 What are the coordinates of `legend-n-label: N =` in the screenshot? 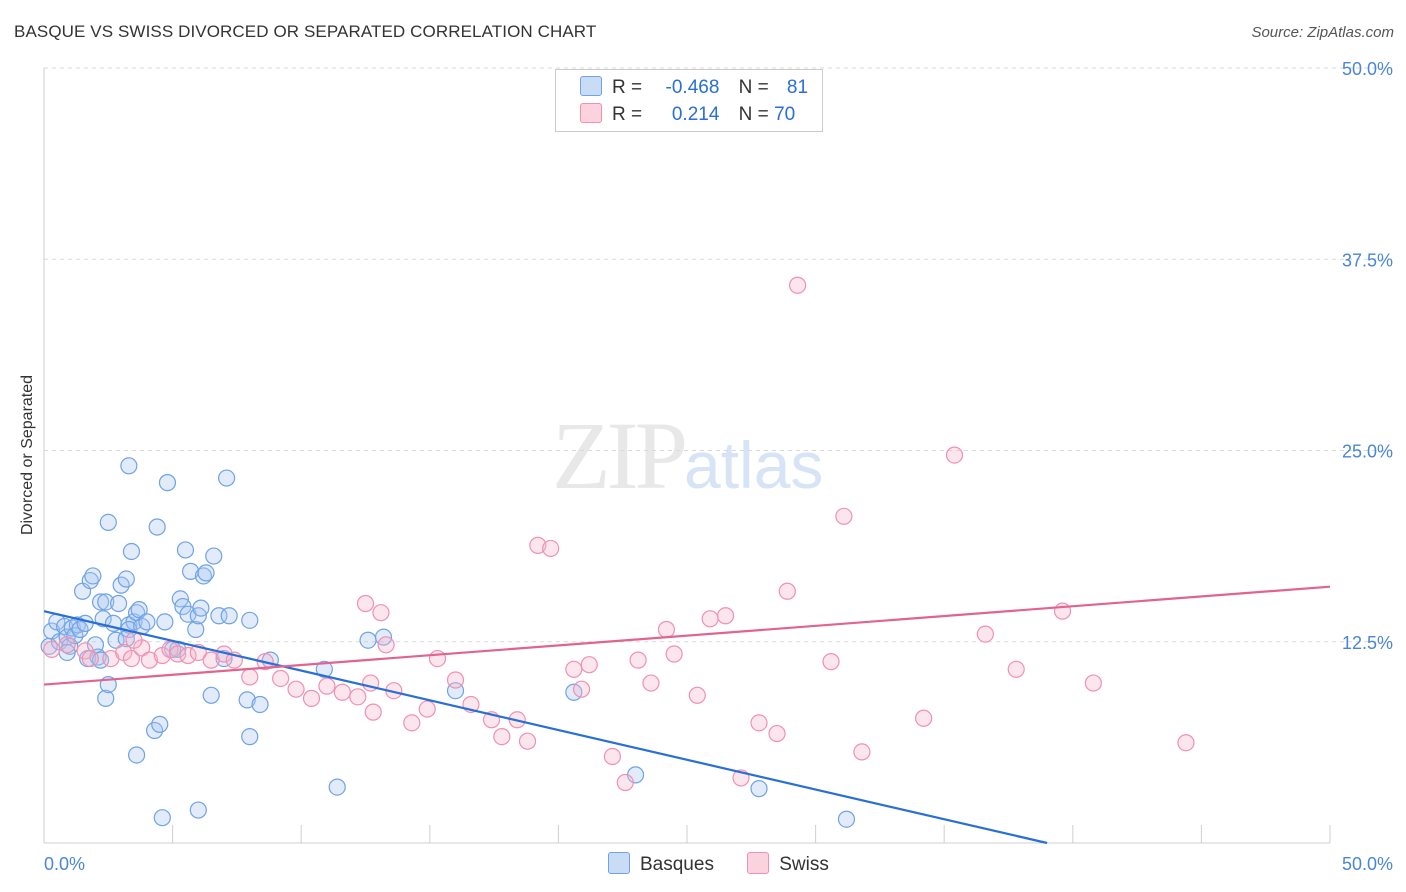 It's located at (753, 87).